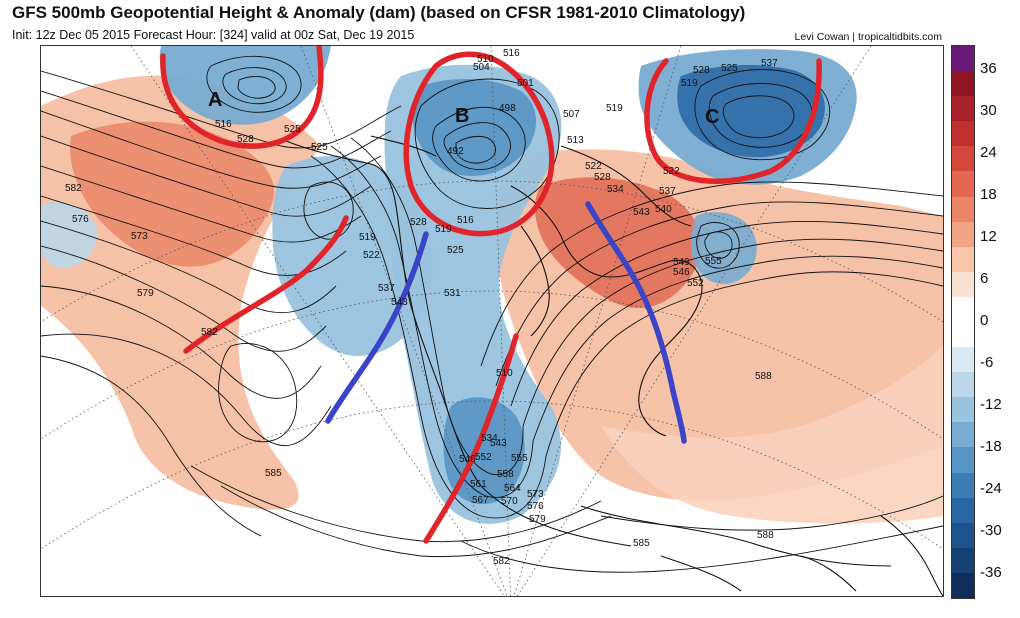  I want to click on negative-anomaly-pacific-west, so click(69, 235).